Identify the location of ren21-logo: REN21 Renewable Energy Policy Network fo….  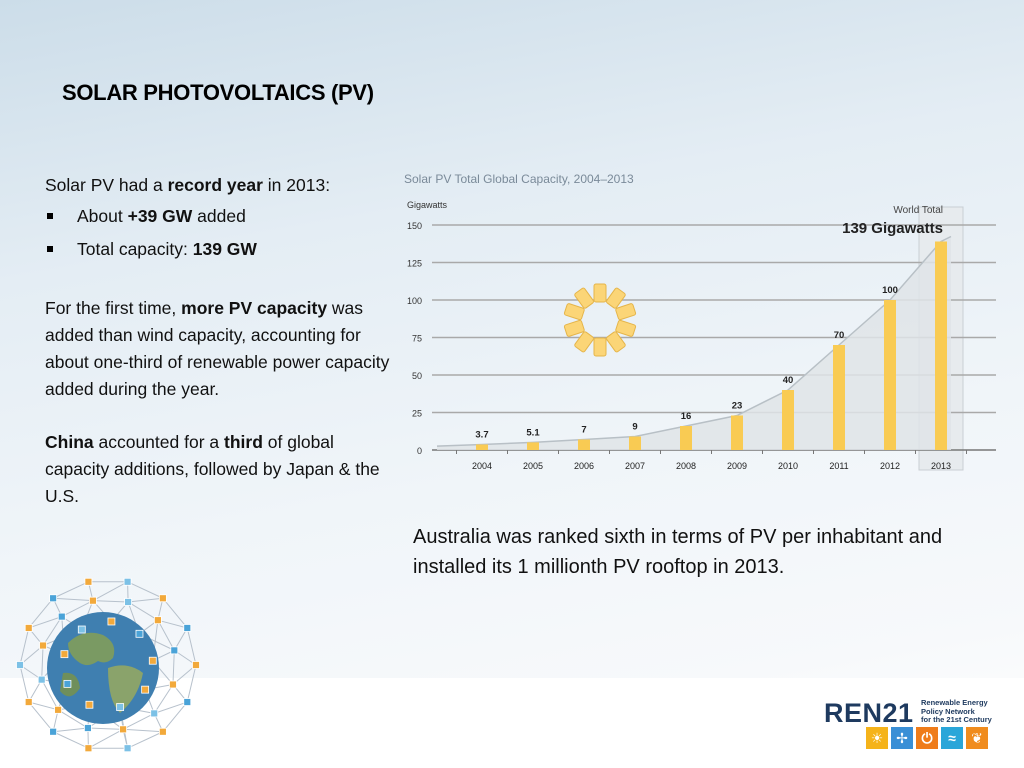
(914, 726).